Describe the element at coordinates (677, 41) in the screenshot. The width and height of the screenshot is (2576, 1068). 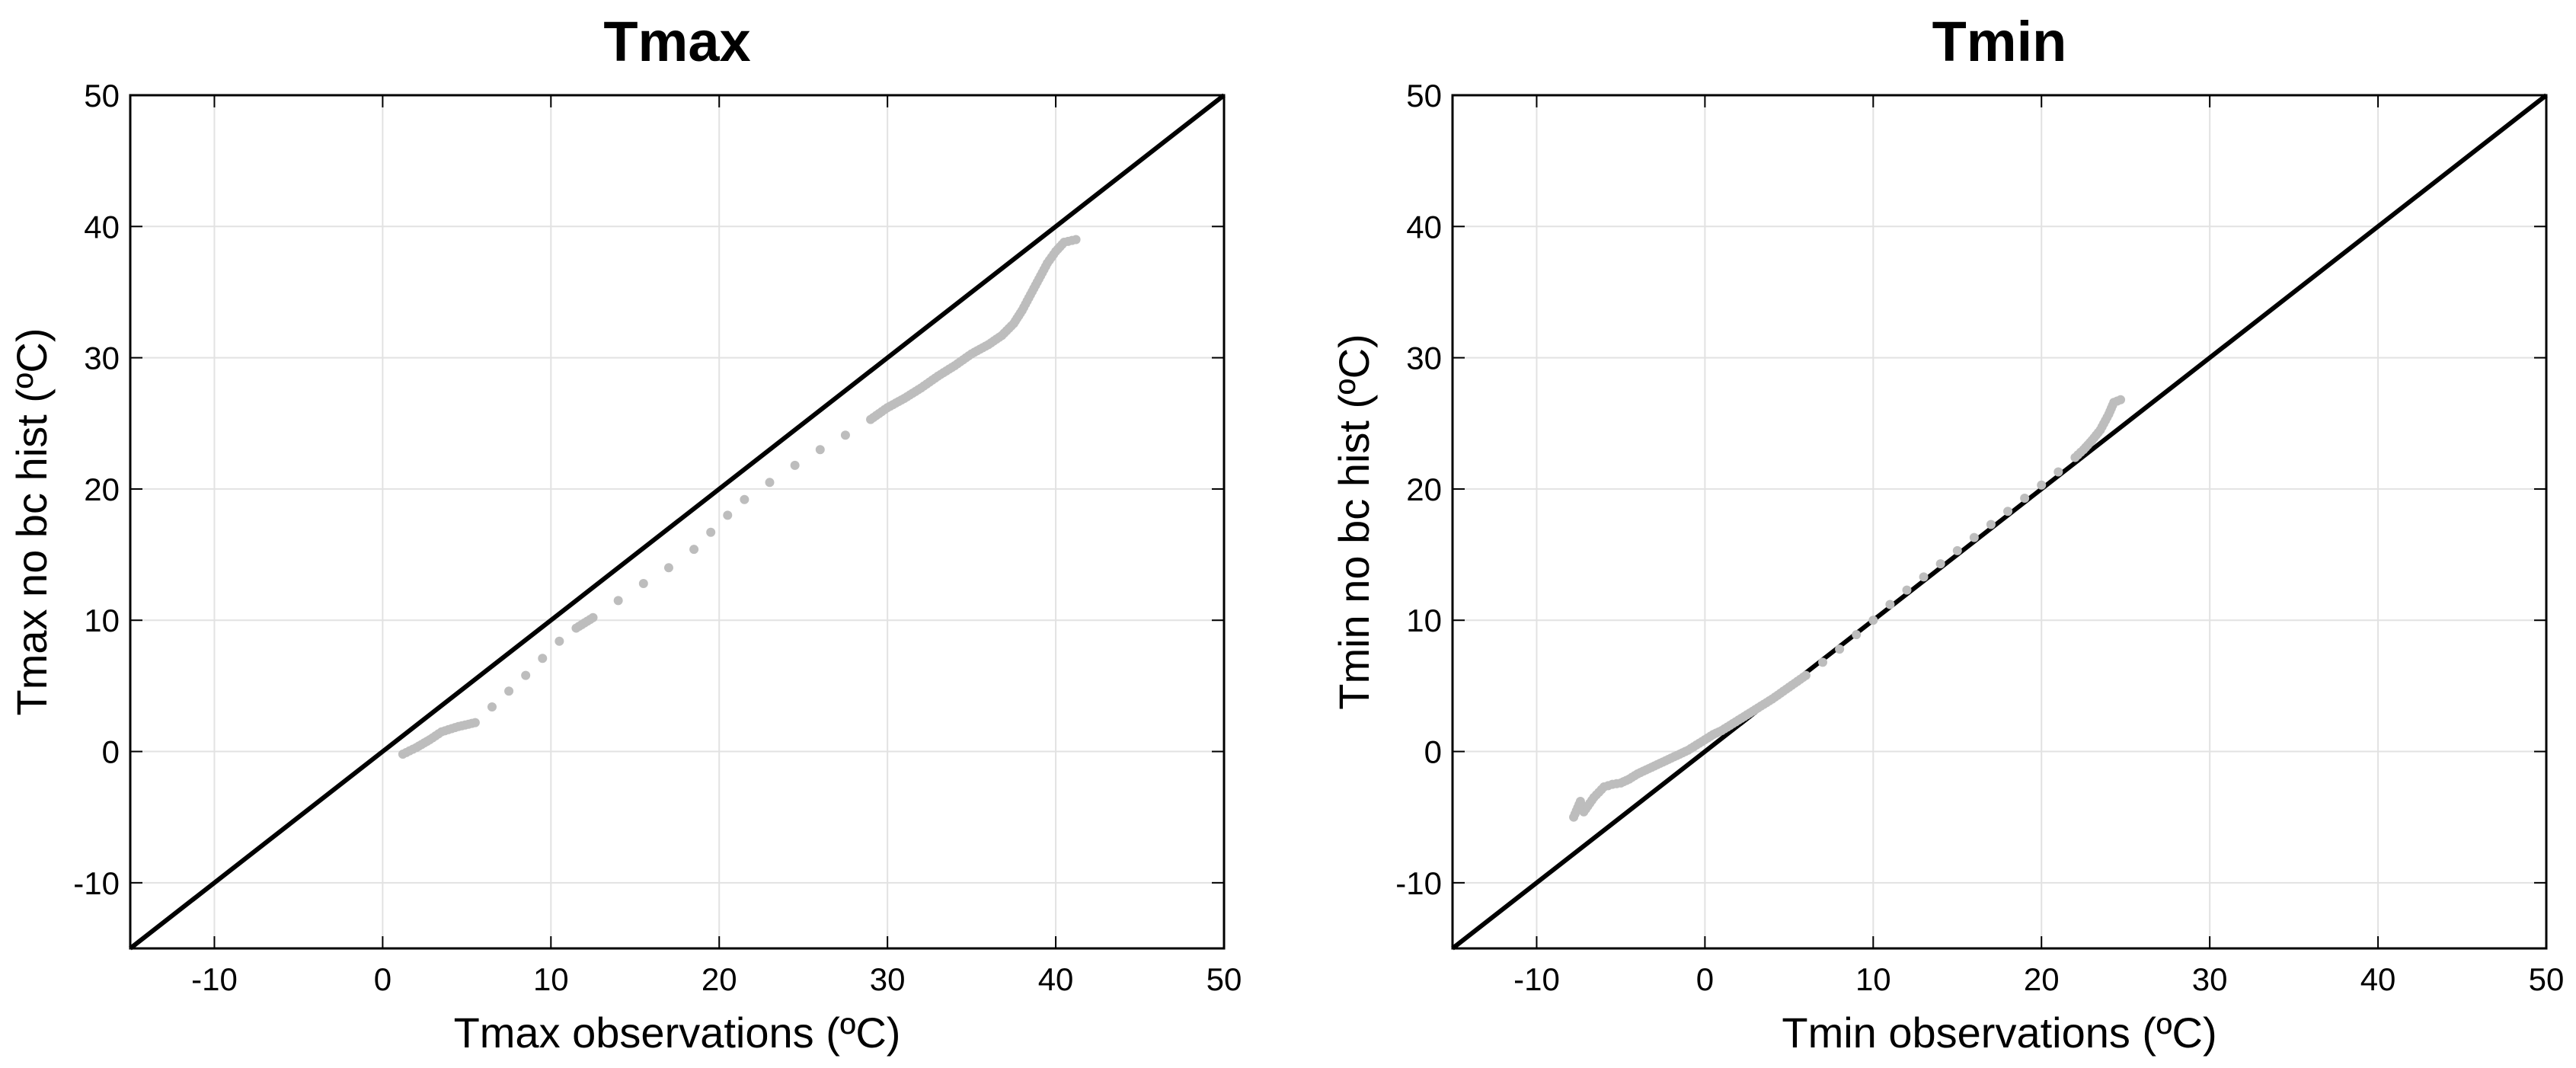
I see `chart-title: Tmax` at that location.